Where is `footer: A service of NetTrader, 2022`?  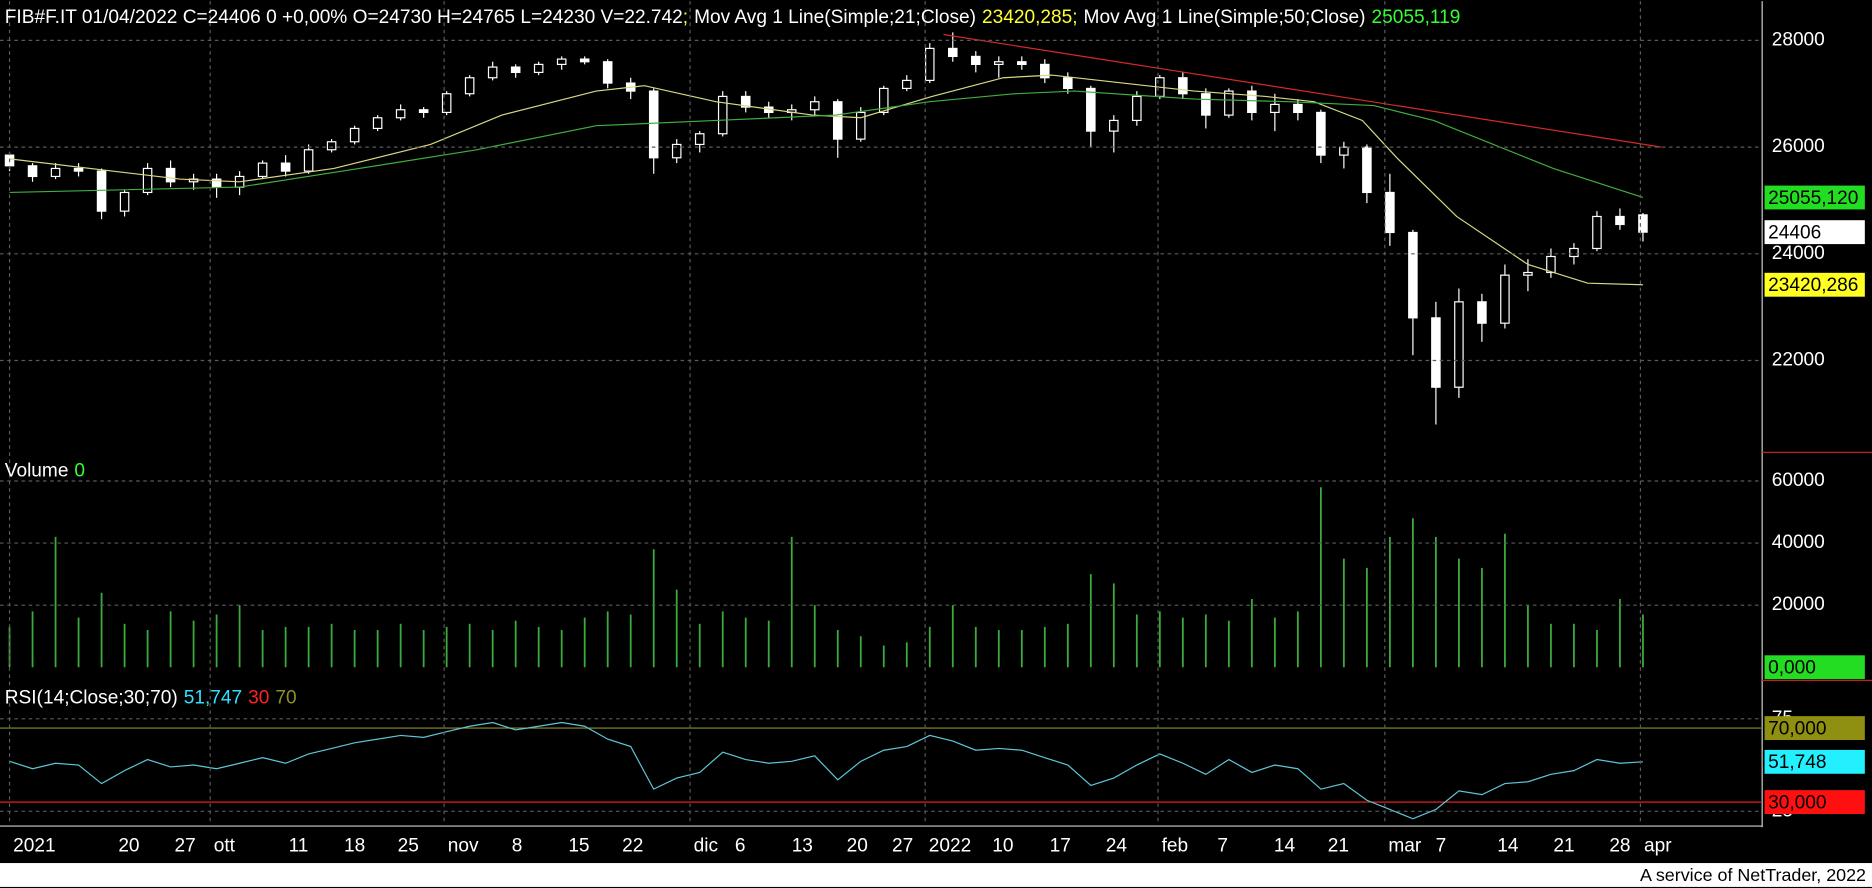
footer: A service of NetTrader, 2022 is located at coordinates (1753, 875).